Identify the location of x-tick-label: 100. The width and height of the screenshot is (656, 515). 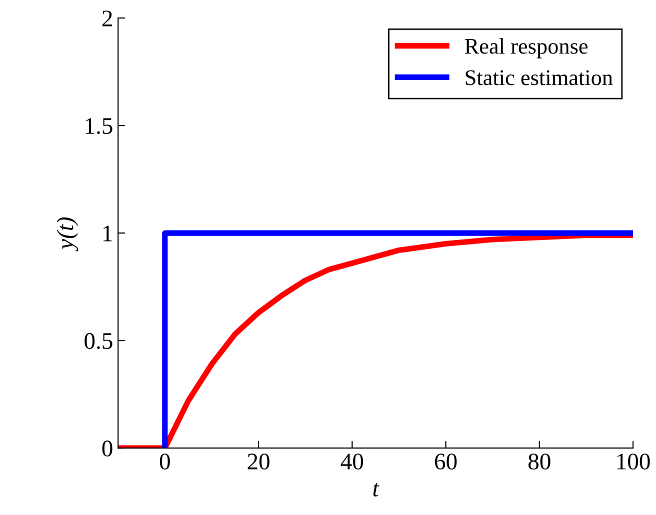
(633, 462).